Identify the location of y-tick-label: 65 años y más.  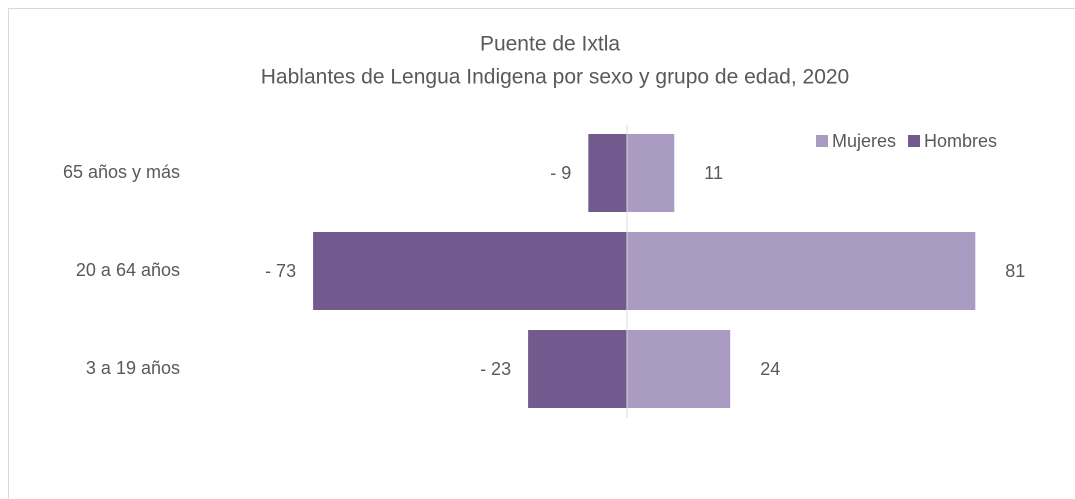
(121, 172).